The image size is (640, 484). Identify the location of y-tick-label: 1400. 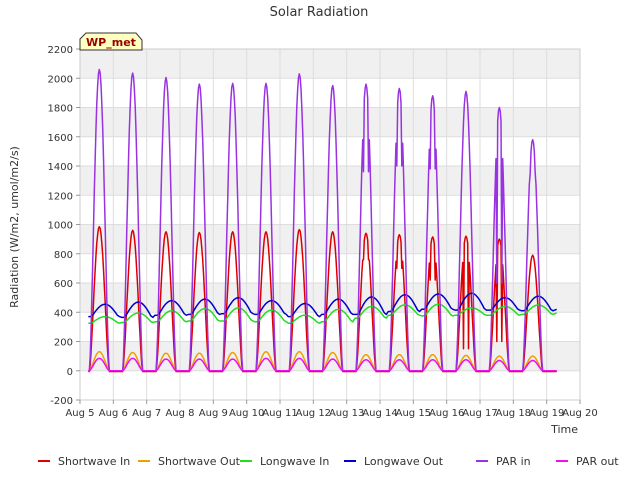
(60, 167).